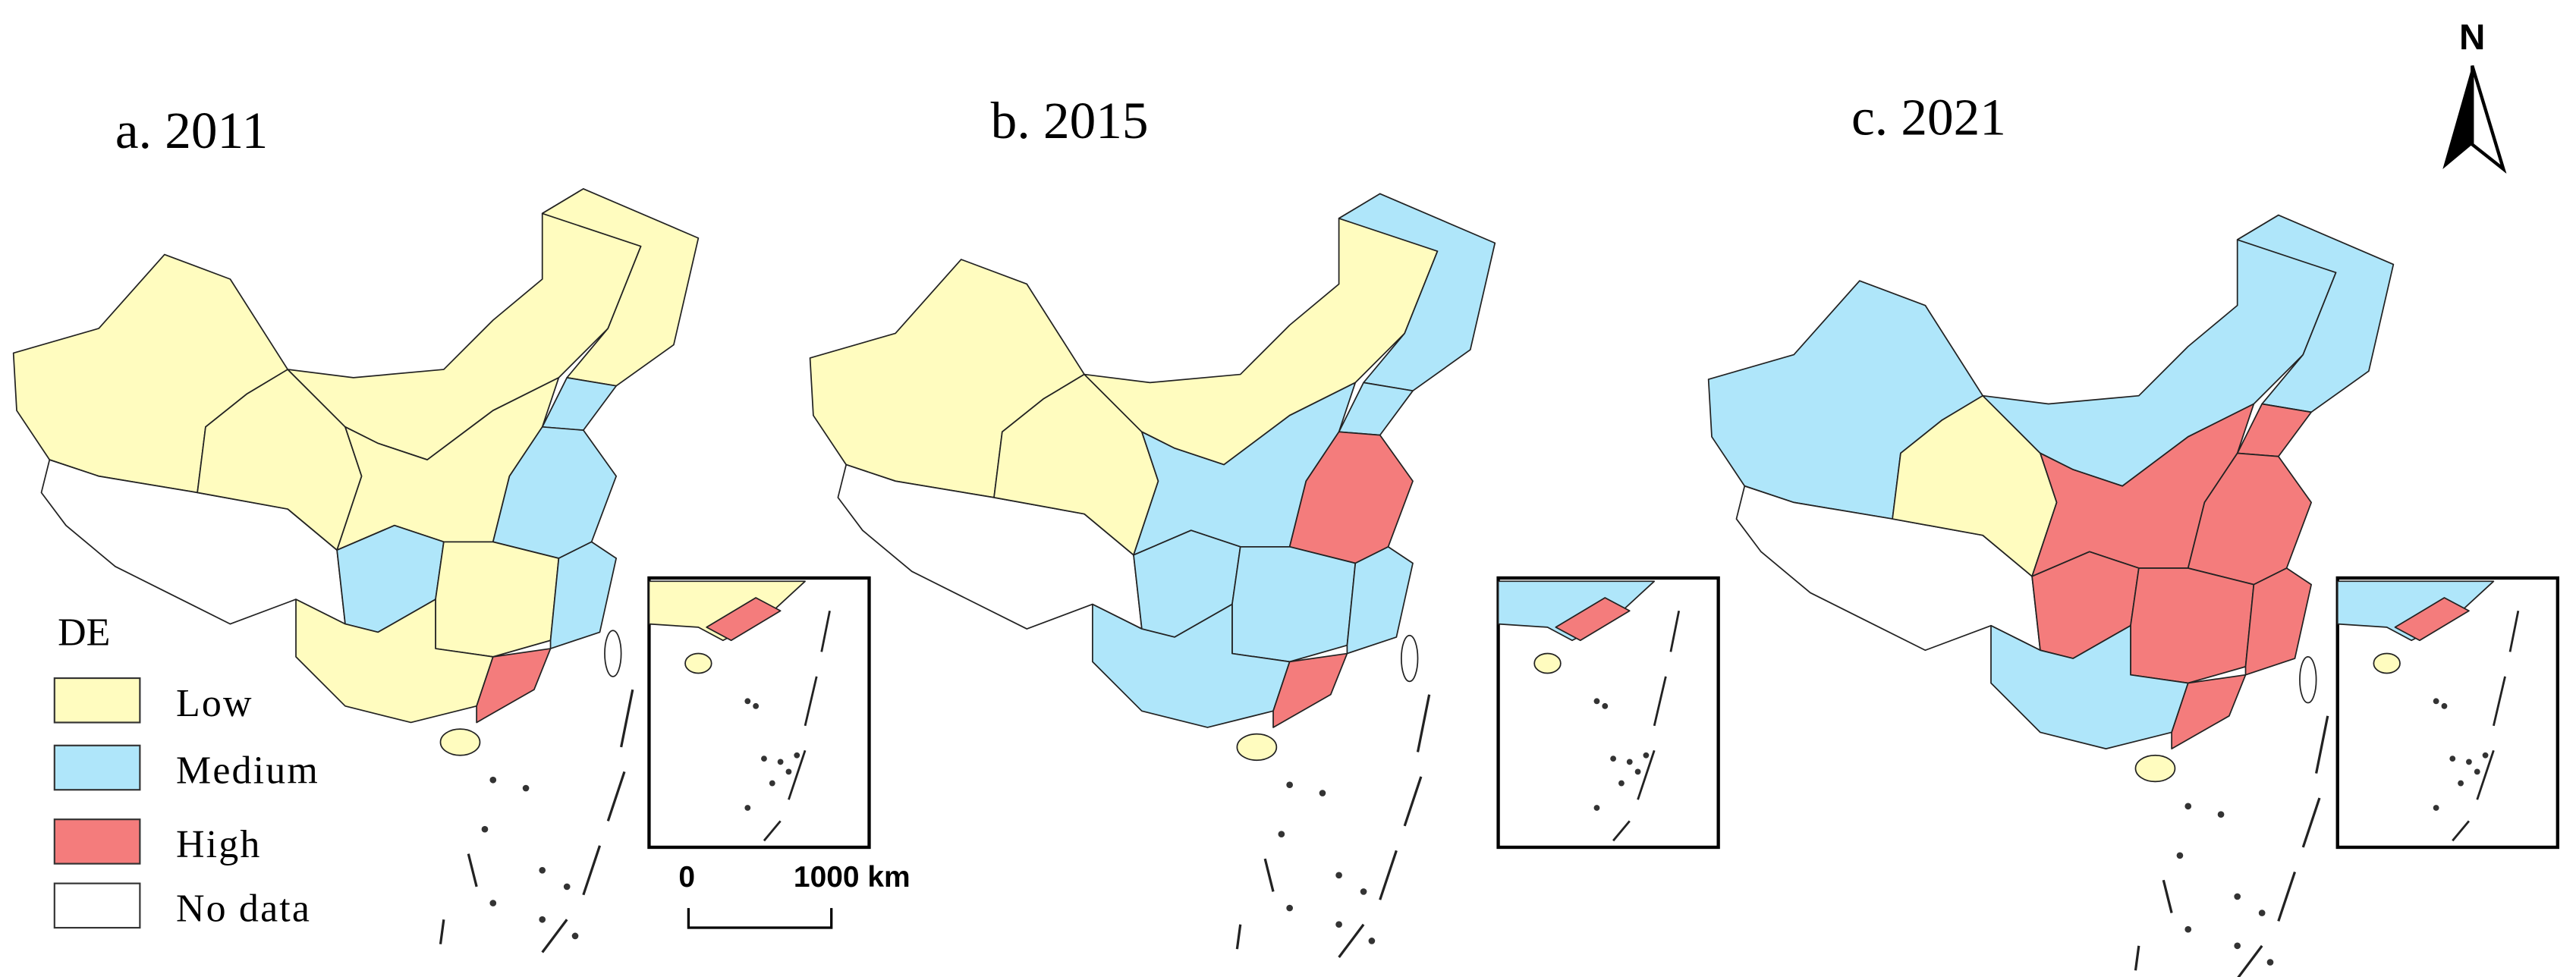  What do you see at coordinates (191, 130) in the screenshot?
I see `panel-title: a. 2011` at bounding box center [191, 130].